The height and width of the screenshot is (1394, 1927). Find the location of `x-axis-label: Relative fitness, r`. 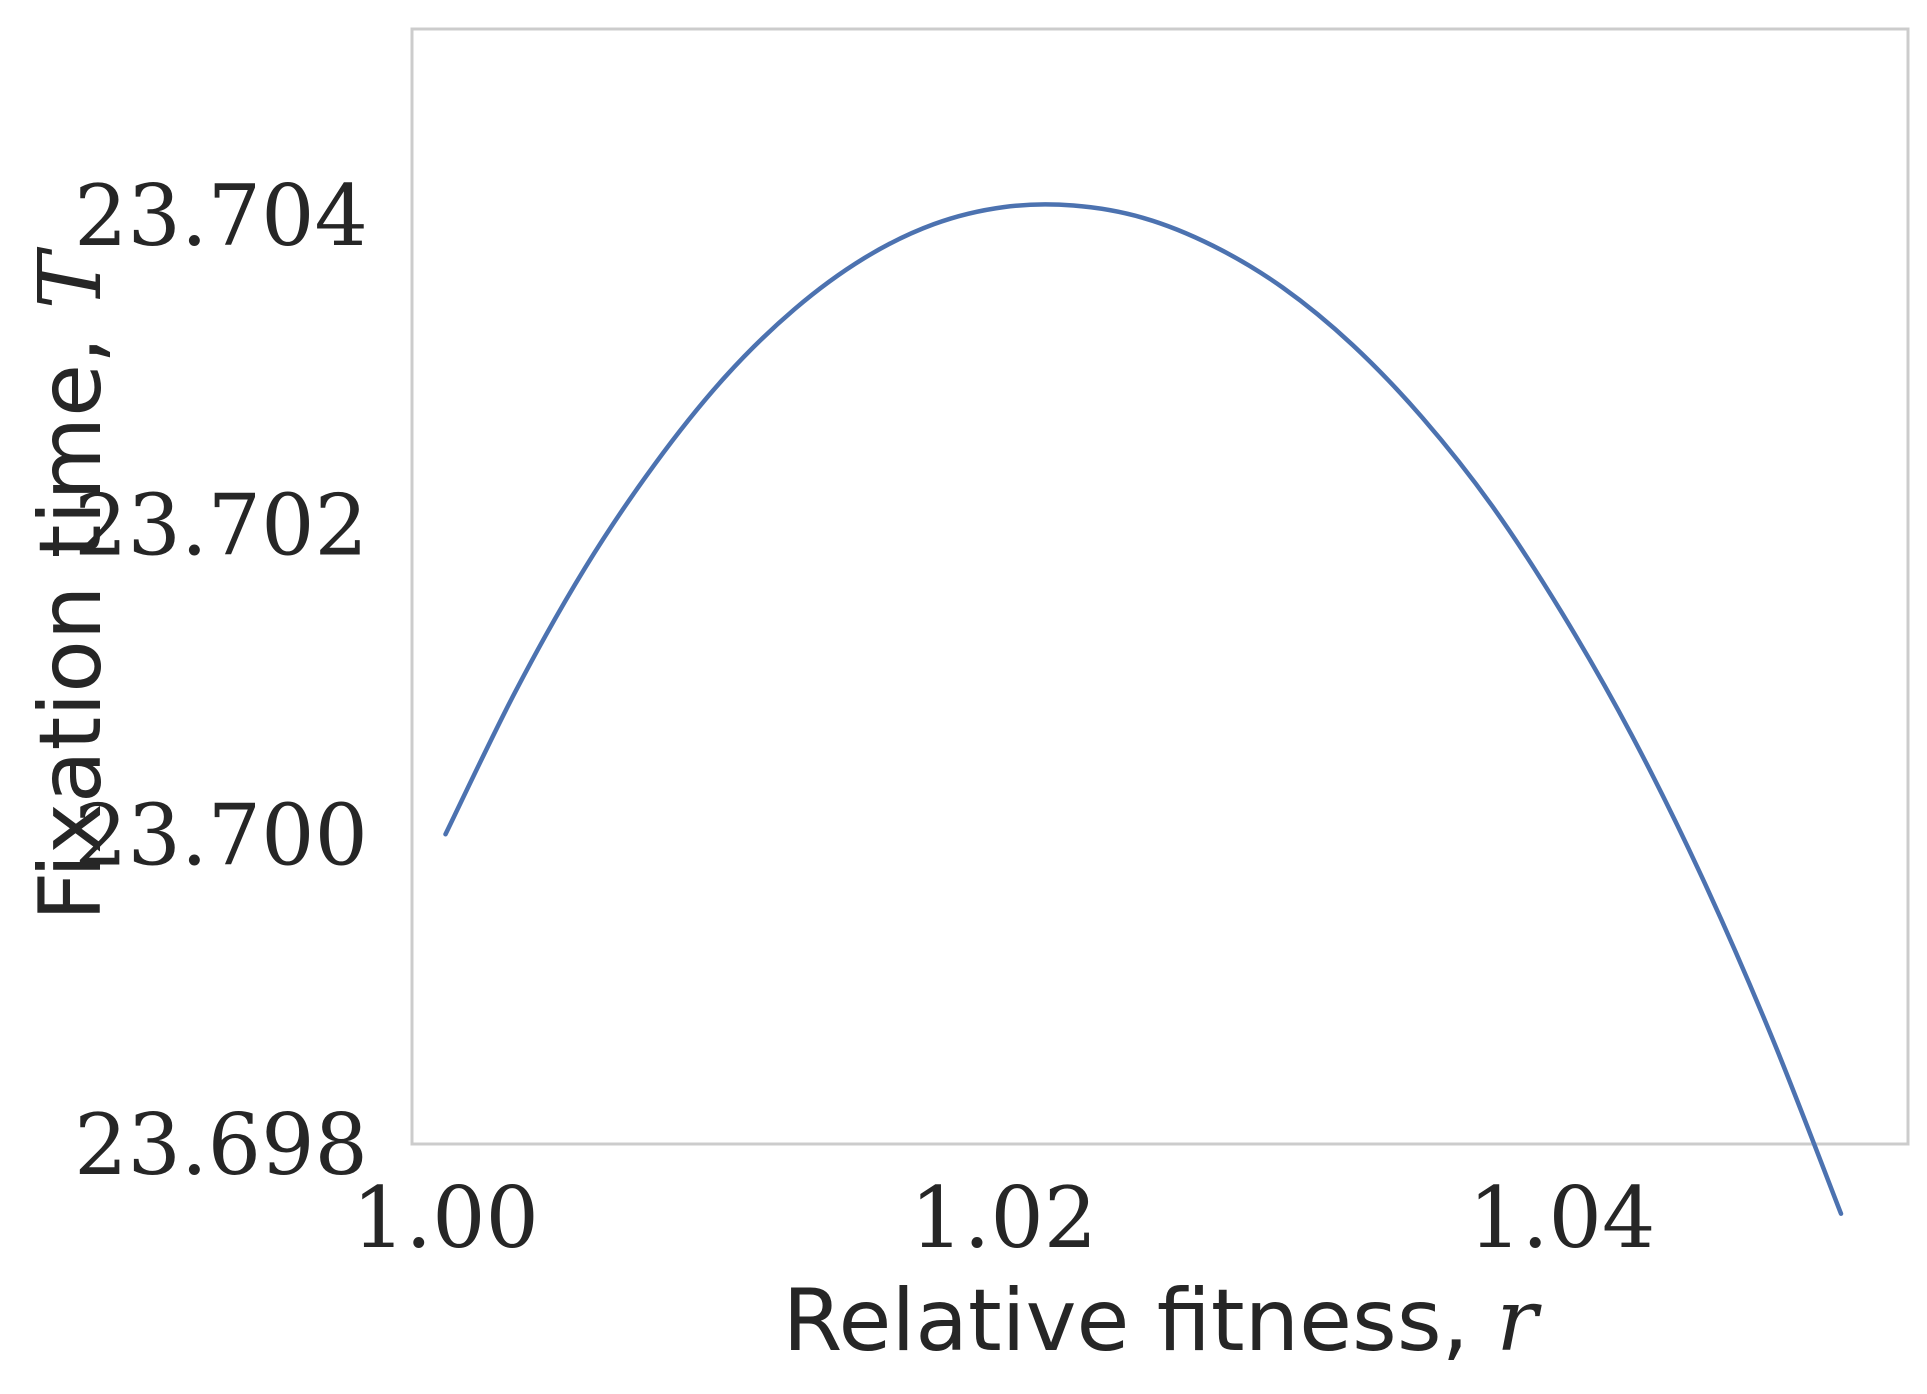

x-axis-label: Relative fitness, r is located at coordinates (1163, 1321).